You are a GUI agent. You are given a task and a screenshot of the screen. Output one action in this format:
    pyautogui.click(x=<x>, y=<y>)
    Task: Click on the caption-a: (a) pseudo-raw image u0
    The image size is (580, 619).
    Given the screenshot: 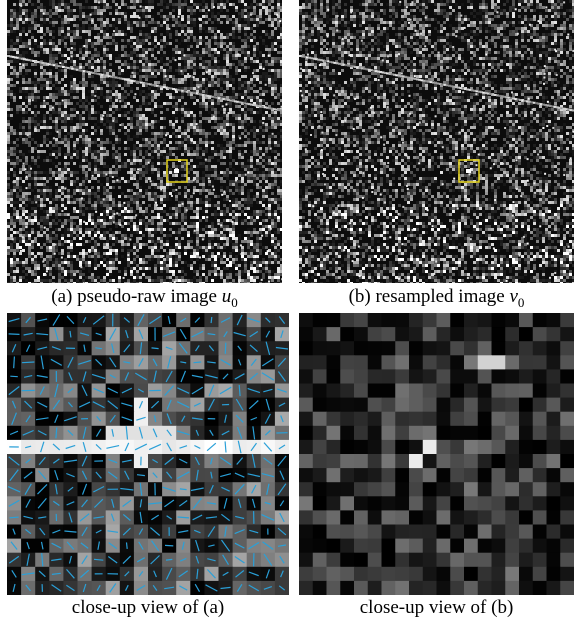 What is the action you would take?
    pyautogui.click(x=144, y=300)
    